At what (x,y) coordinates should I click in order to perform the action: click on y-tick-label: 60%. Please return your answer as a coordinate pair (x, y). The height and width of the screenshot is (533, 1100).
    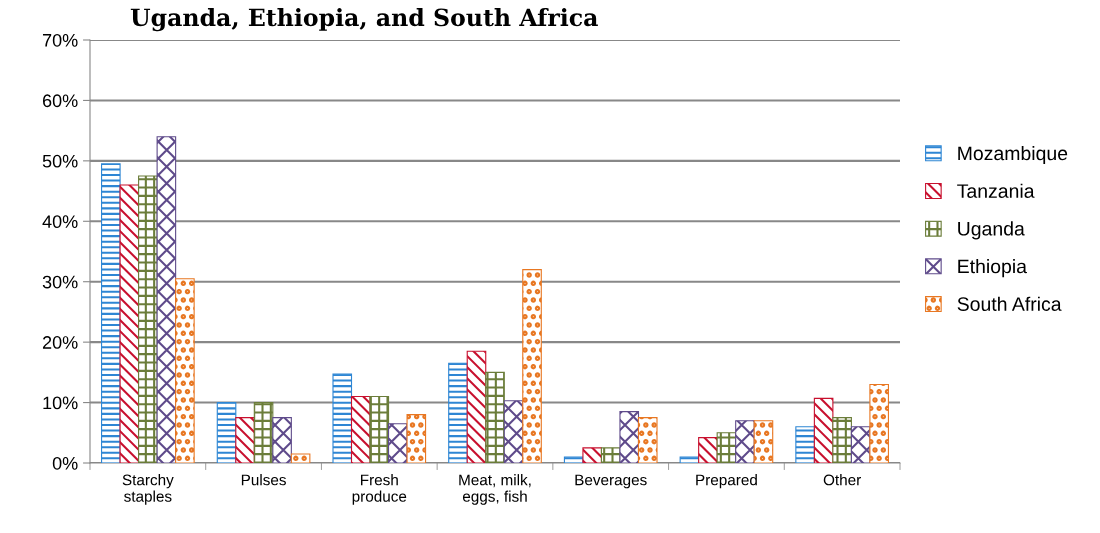
    Looking at the image, I should click on (60, 101).